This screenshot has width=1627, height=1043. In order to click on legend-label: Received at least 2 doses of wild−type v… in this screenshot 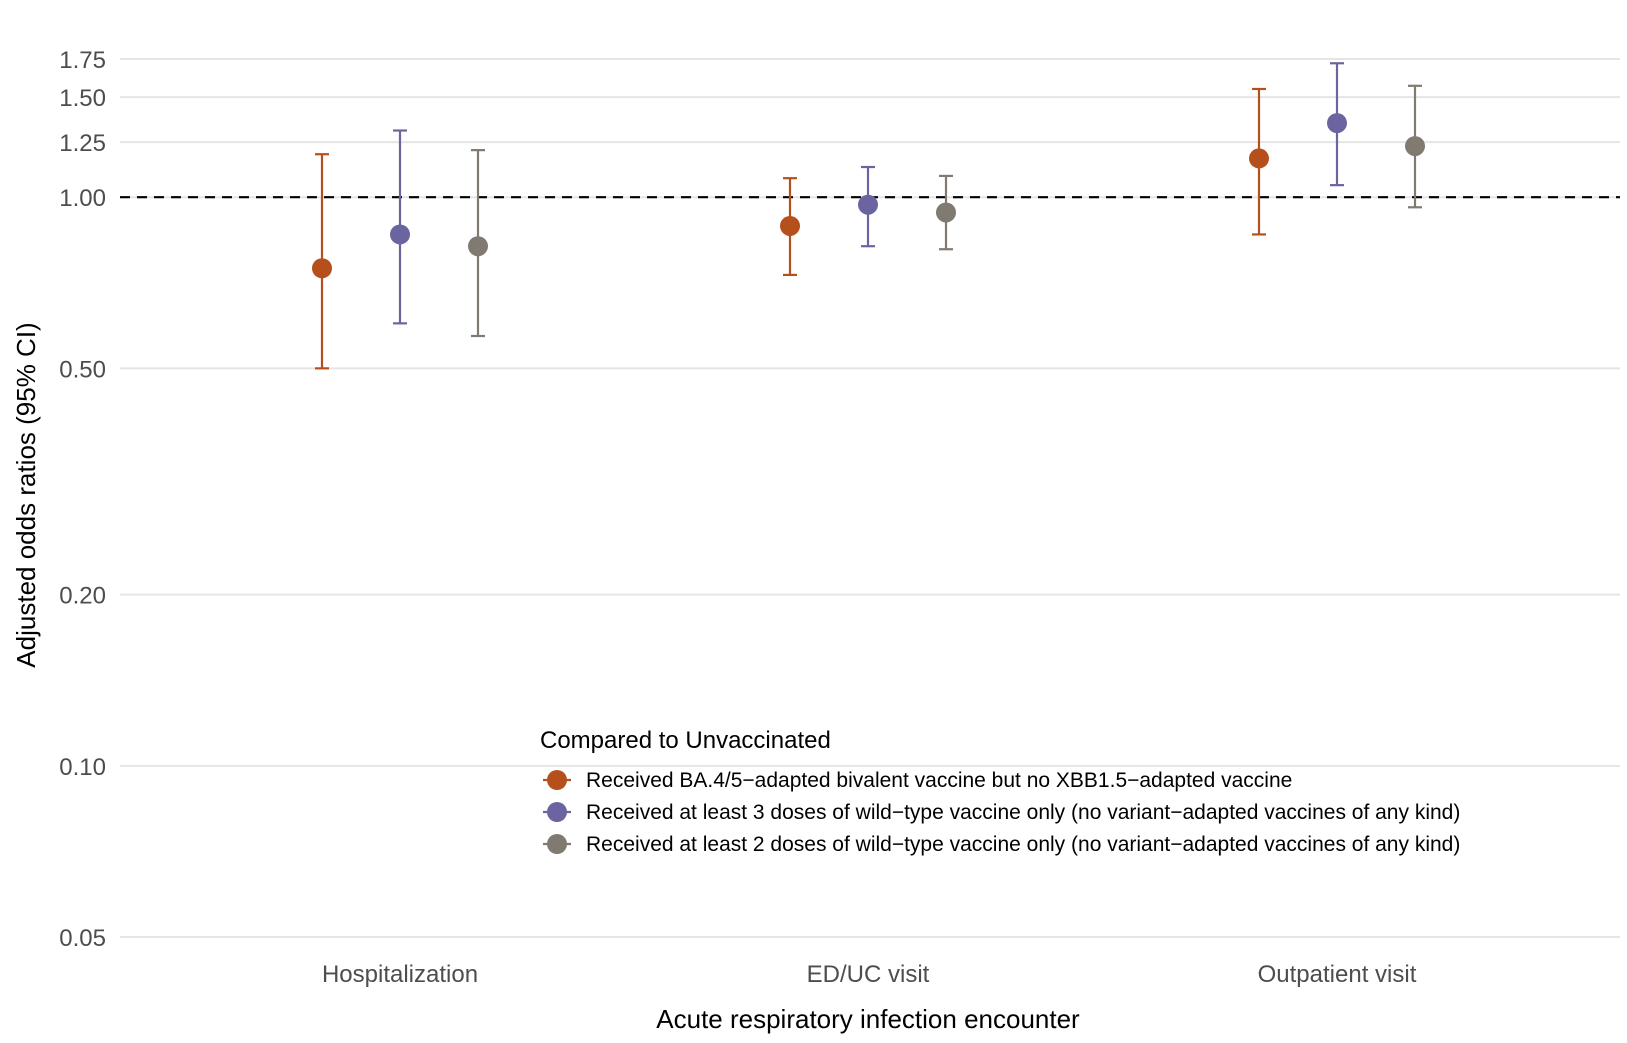, I will do `click(1023, 844)`.